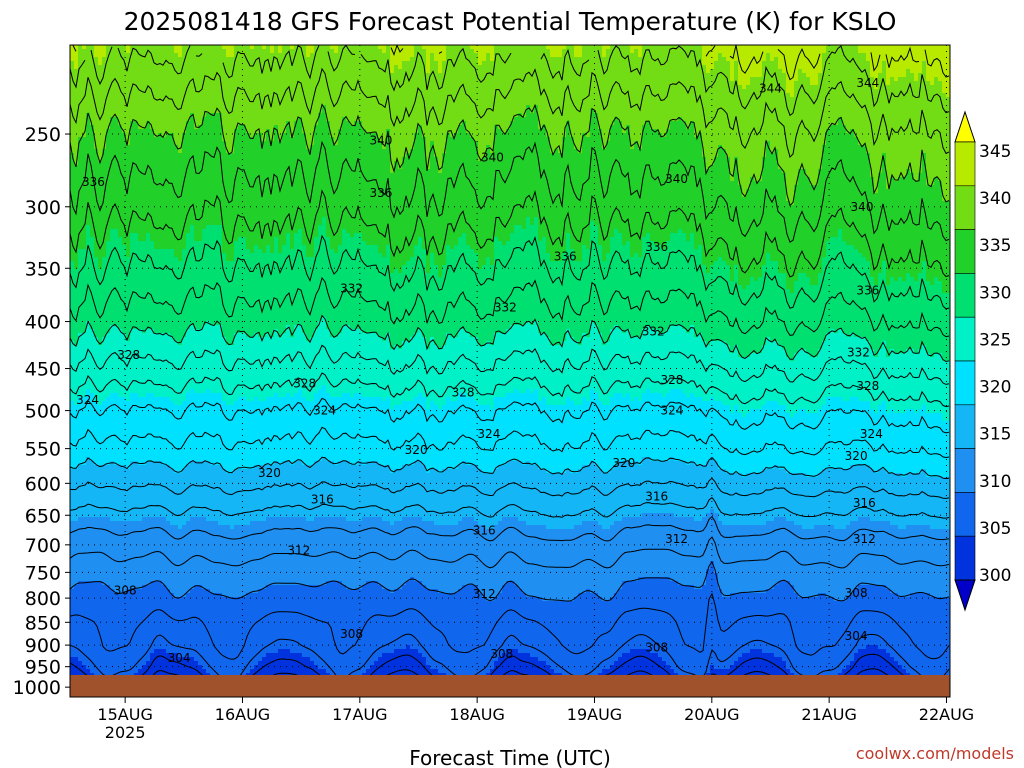  What do you see at coordinates (995, 529) in the screenshot?
I see `colorbar-label: 305` at bounding box center [995, 529].